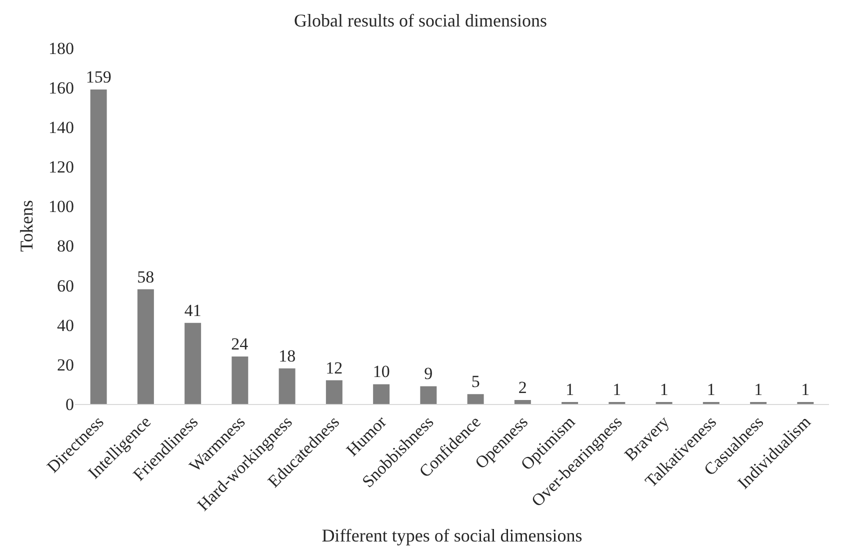 The width and height of the screenshot is (841, 554). What do you see at coordinates (65, 286) in the screenshot?
I see `y-tick-label: 60` at bounding box center [65, 286].